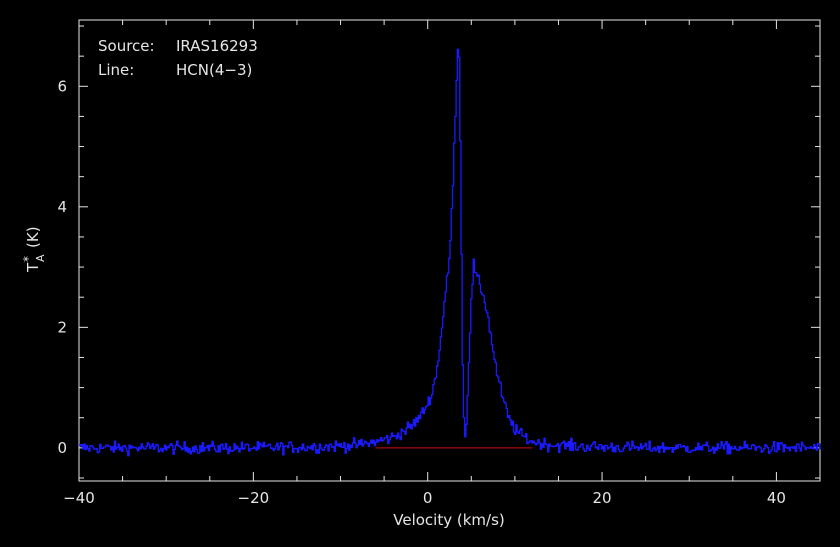 This screenshot has height=547, width=840. I want to click on x-tick-label: −40, so click(79, 498).